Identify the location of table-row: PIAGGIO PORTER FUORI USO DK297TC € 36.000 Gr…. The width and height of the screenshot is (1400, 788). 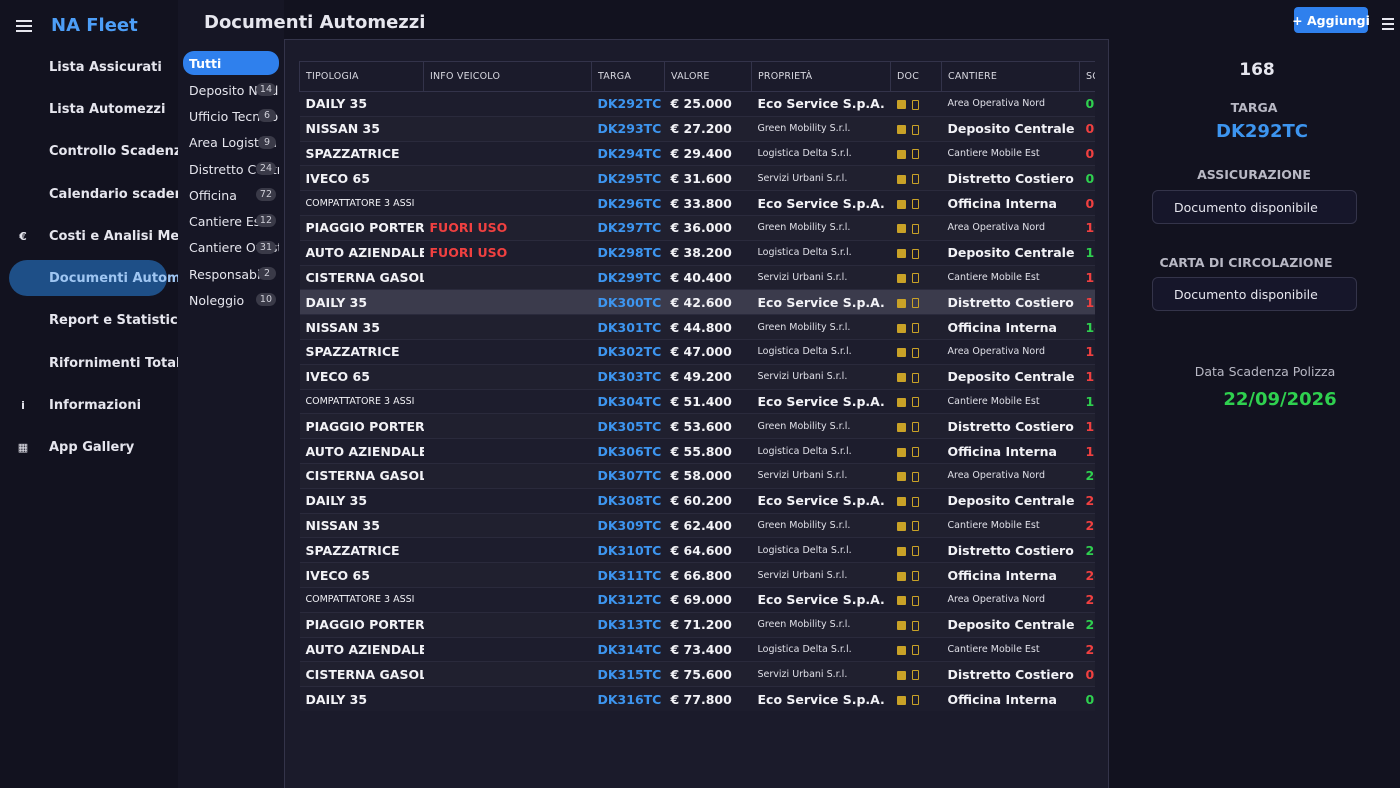
(697, 228).